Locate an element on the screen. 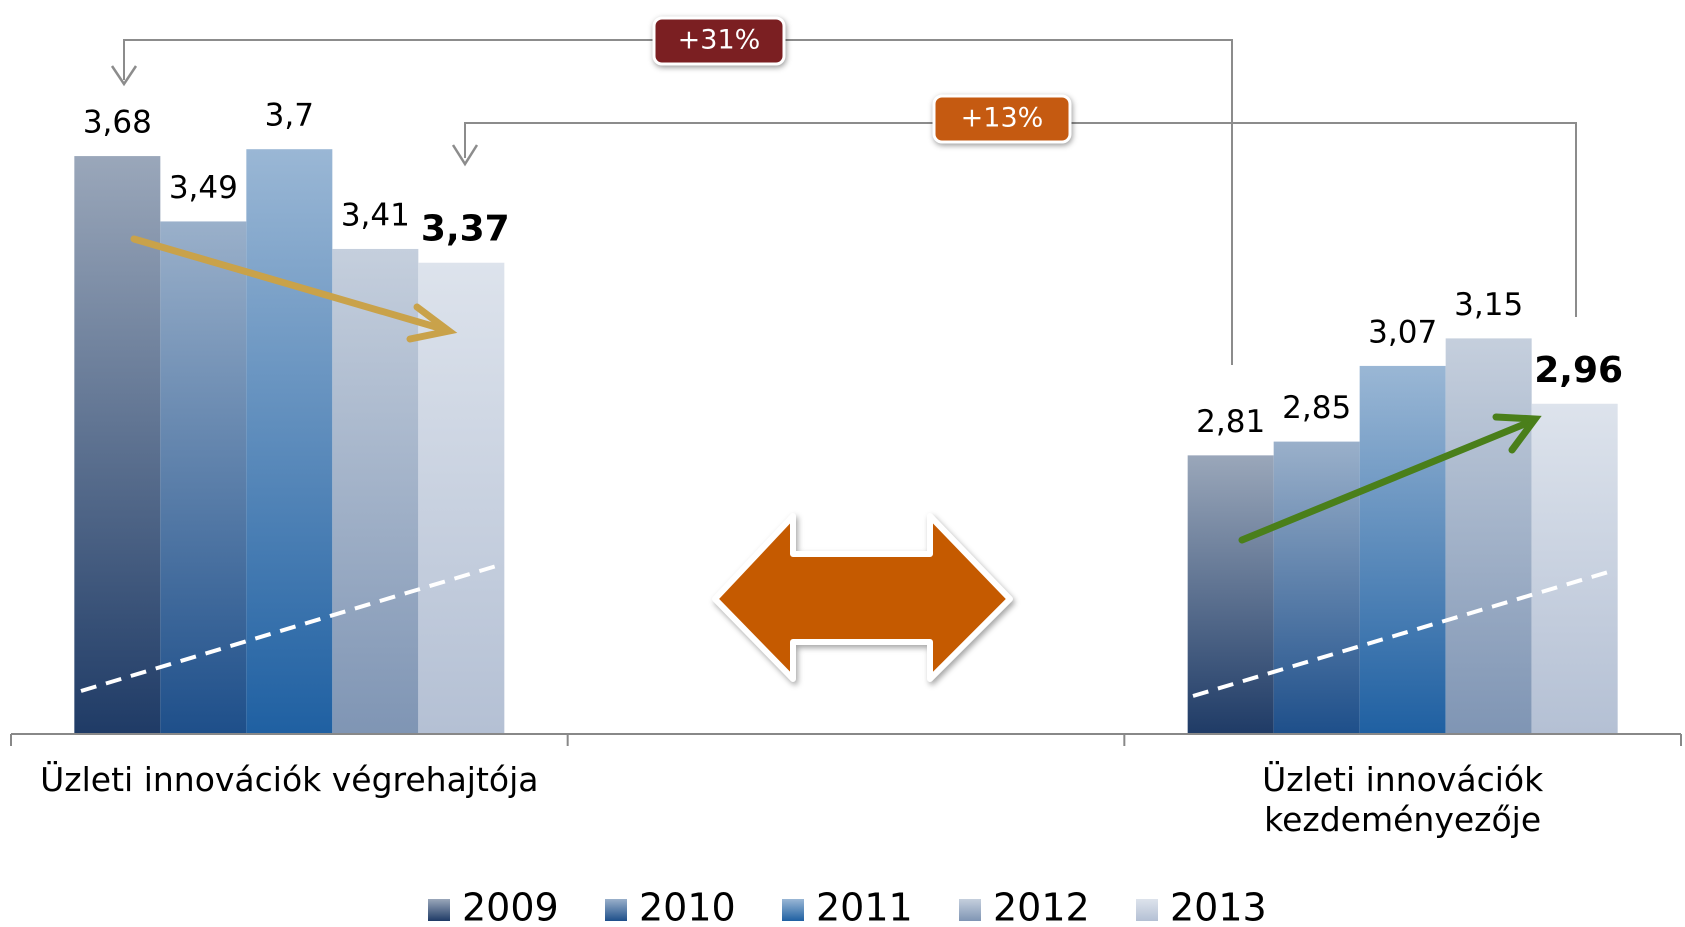 Image resolution: width=1685 pixels, height=927 pixels. data-label: 2,96 is located at coordinates (1578, 370).